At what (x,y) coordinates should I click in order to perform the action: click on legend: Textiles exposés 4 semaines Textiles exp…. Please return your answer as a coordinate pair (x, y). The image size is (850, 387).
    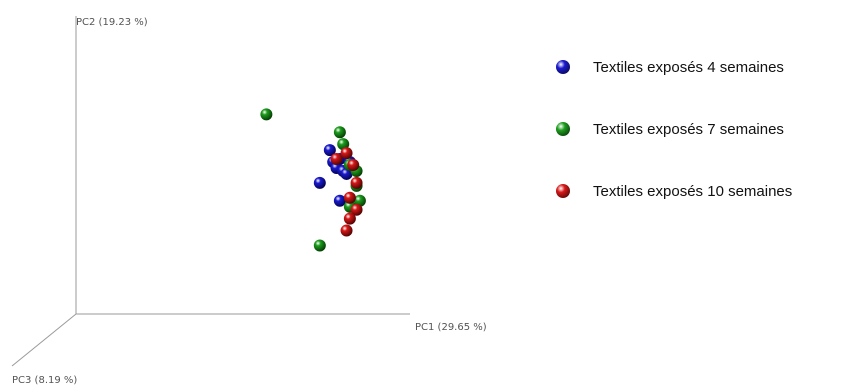
    Looking at the image, I should click on (674, 129).